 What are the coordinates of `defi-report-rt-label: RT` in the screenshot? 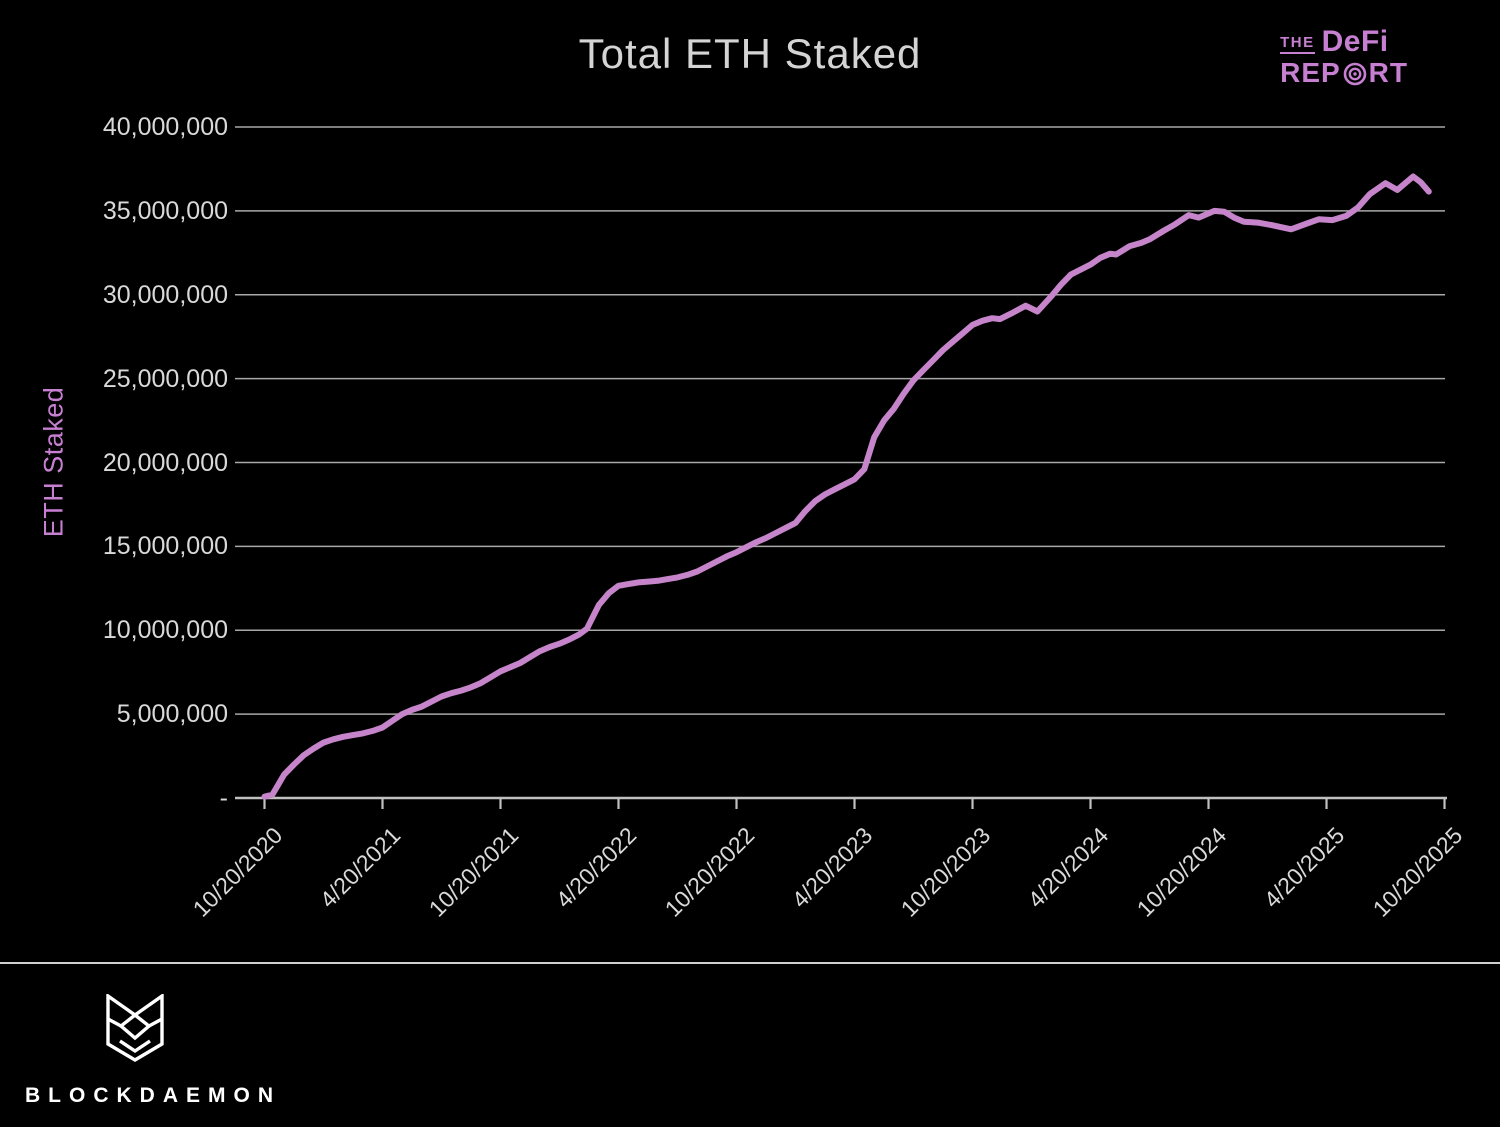 It's located at (1388, 72).